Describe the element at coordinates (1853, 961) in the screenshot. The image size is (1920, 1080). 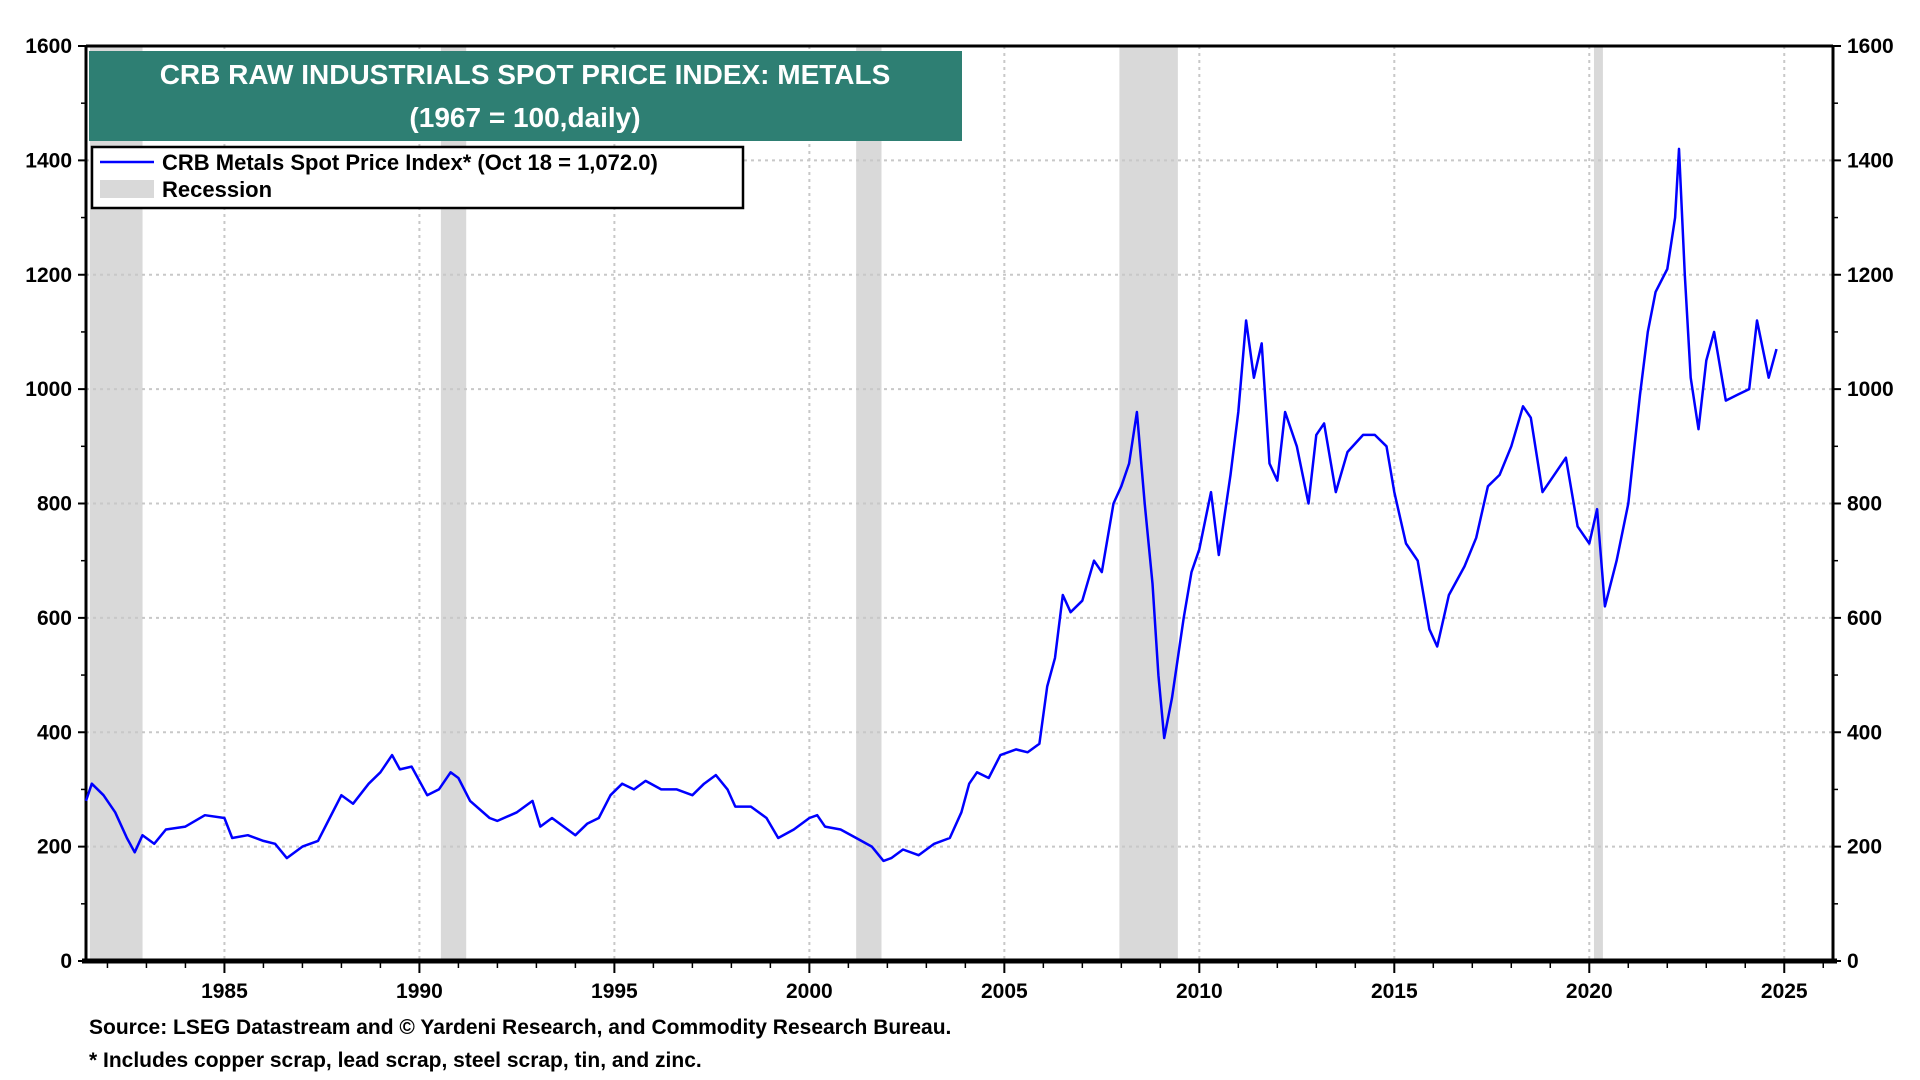
I see `y-tick-label-right: 0` at that location.